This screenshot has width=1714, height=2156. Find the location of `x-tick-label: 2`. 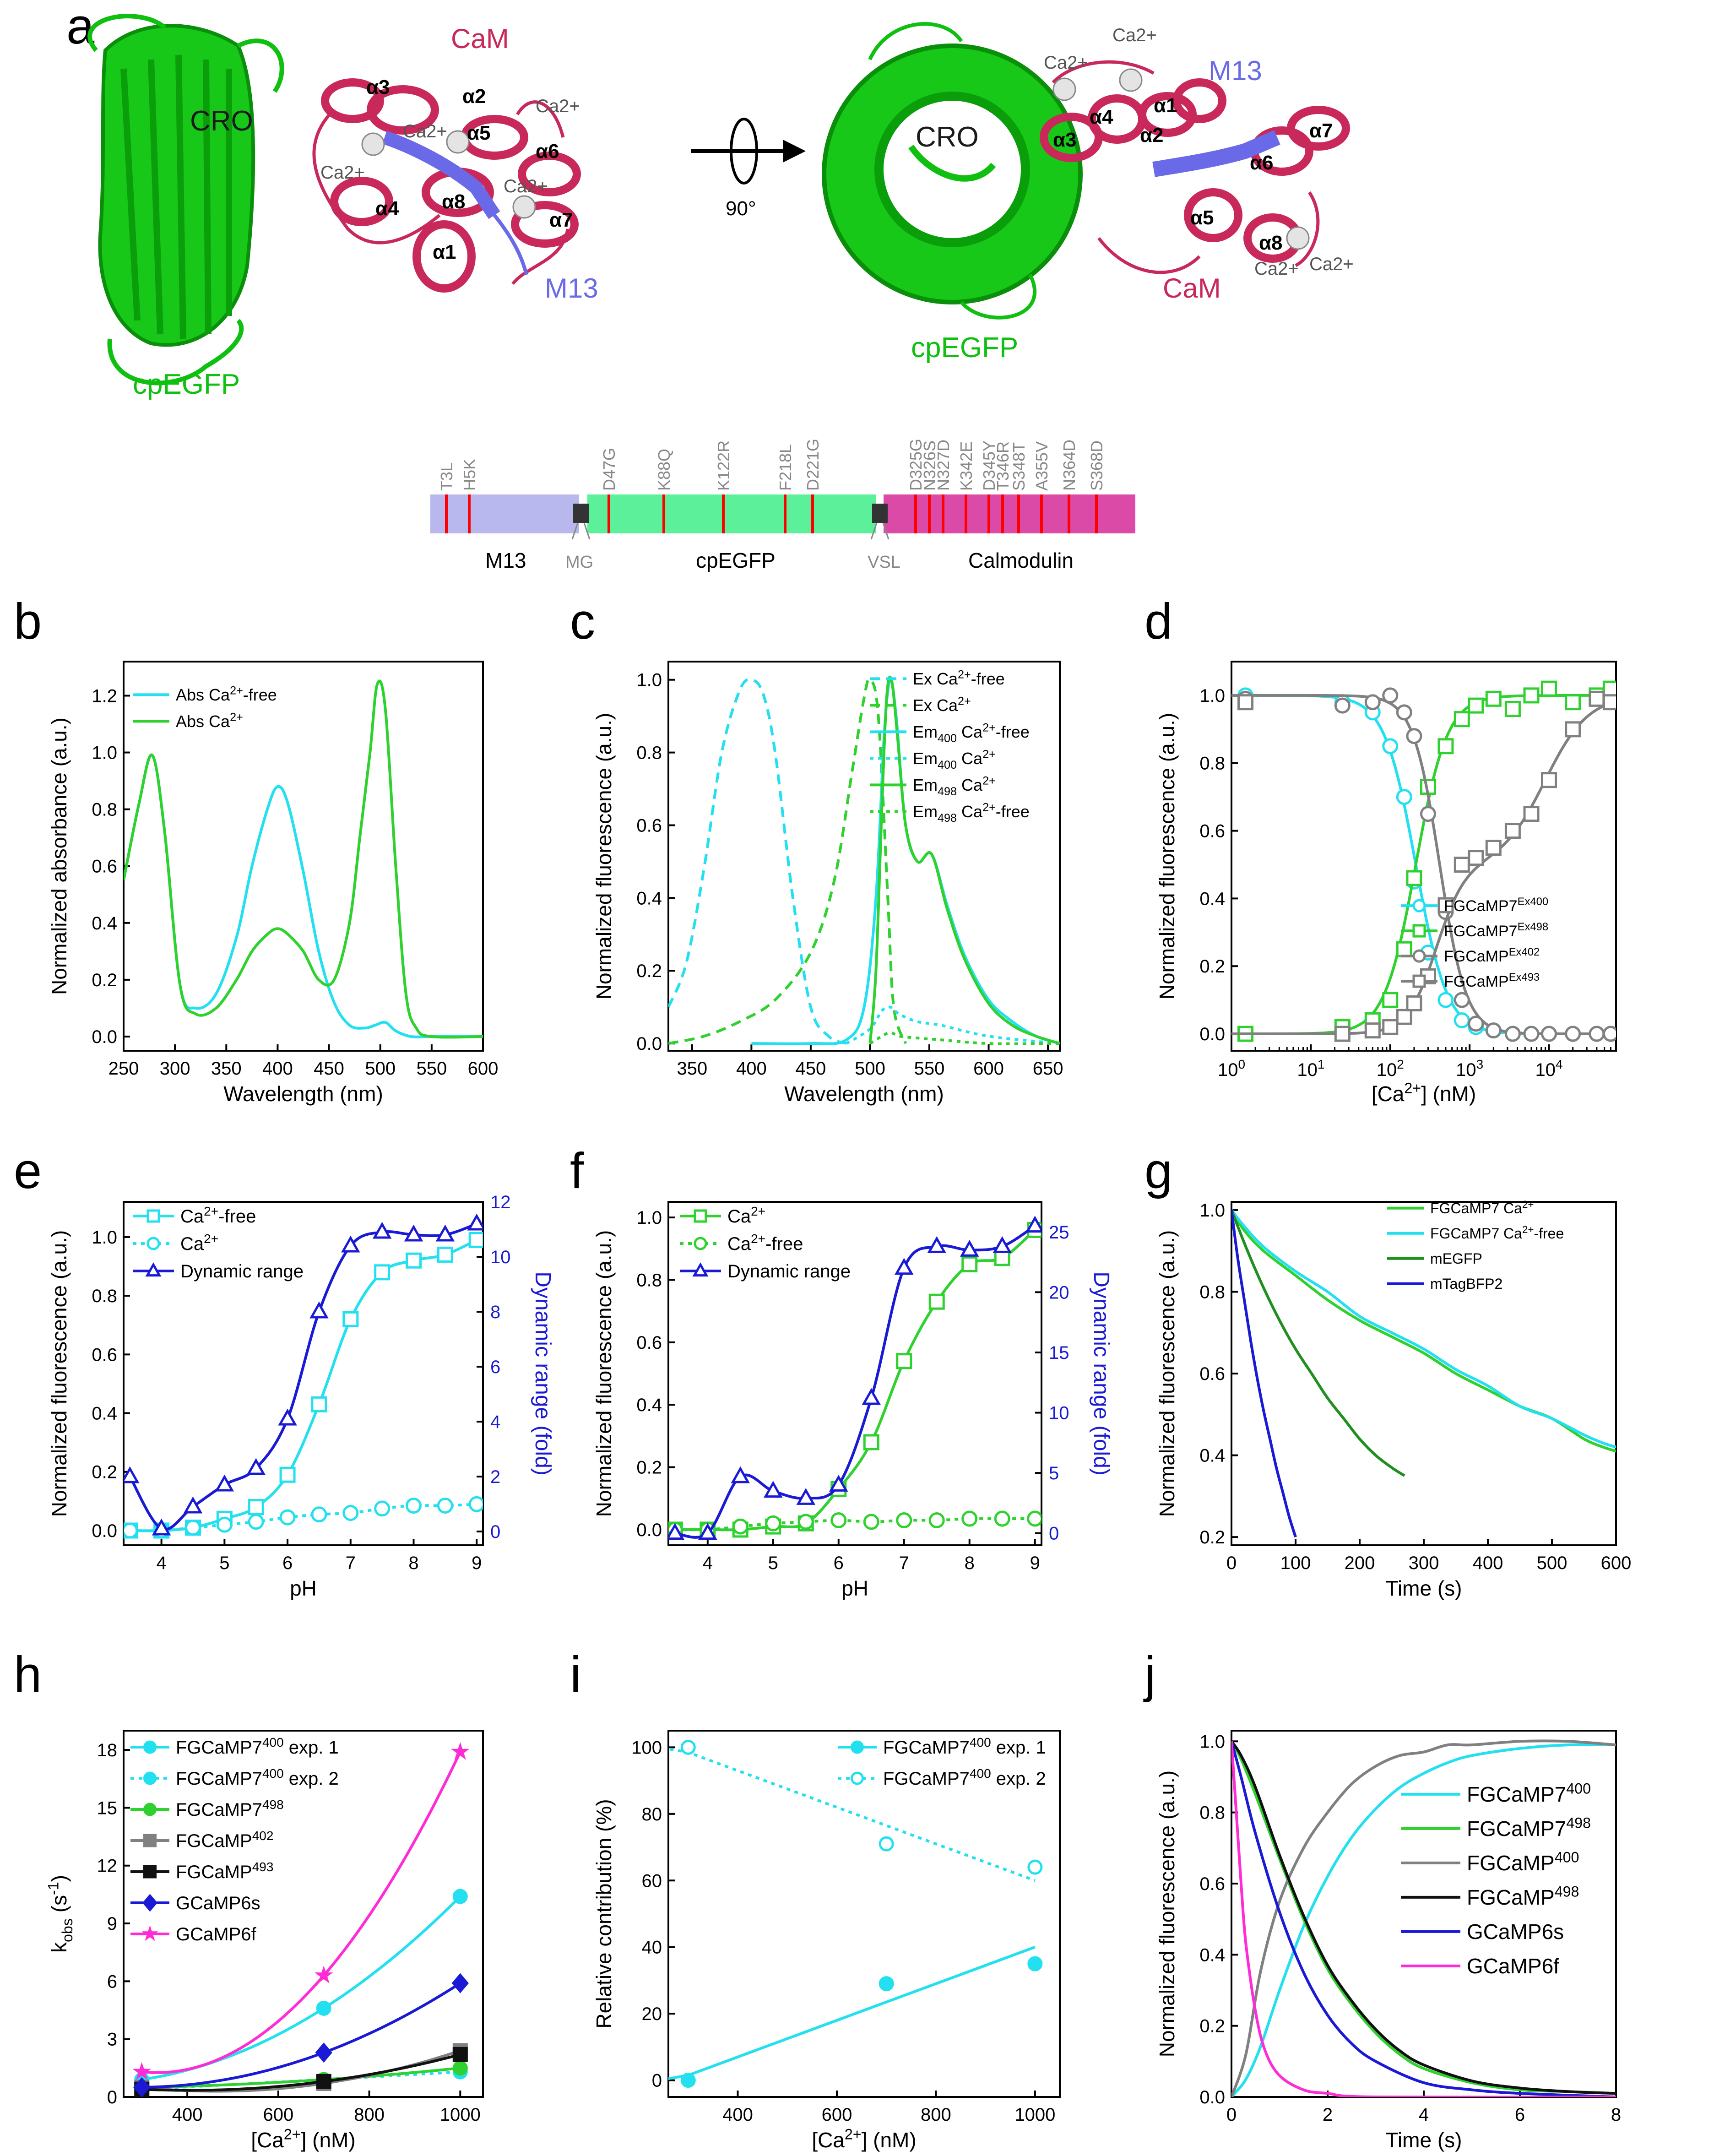

x-tick-label: 2 is located at coordinates (1328, 2115).